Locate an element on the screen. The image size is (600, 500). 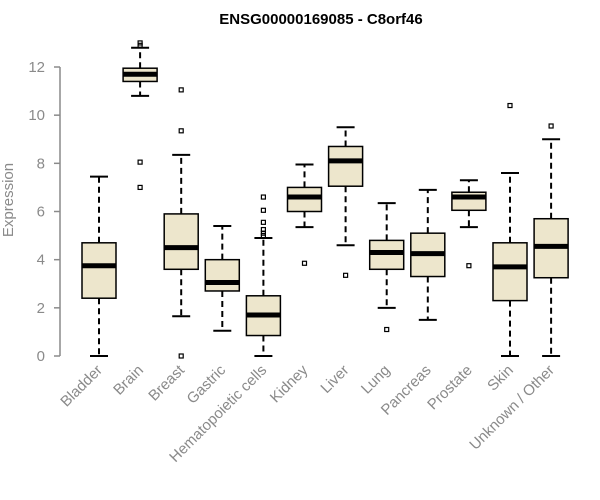
y-tick-label: 12 is located at coordinates (36, 67).